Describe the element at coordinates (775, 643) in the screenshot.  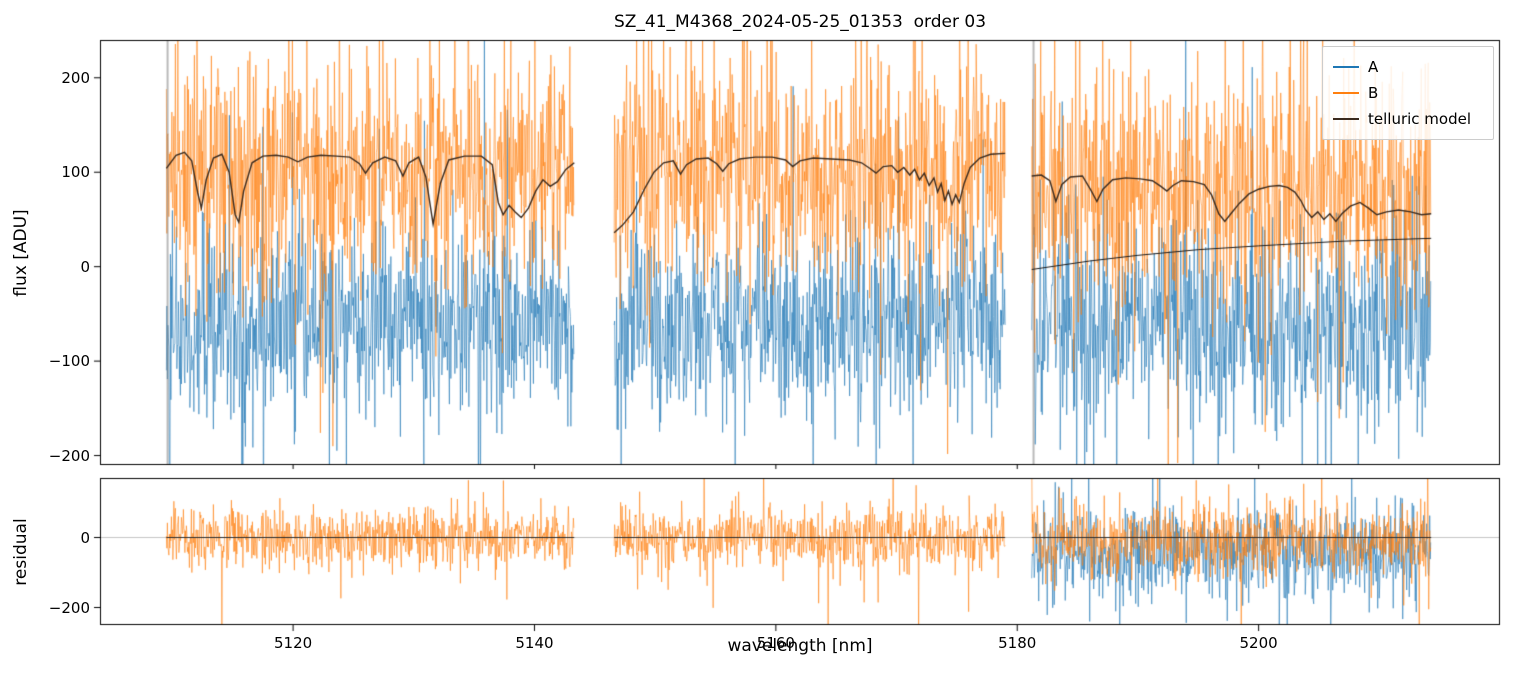
I see `x-tick-label: 5160` at that location.